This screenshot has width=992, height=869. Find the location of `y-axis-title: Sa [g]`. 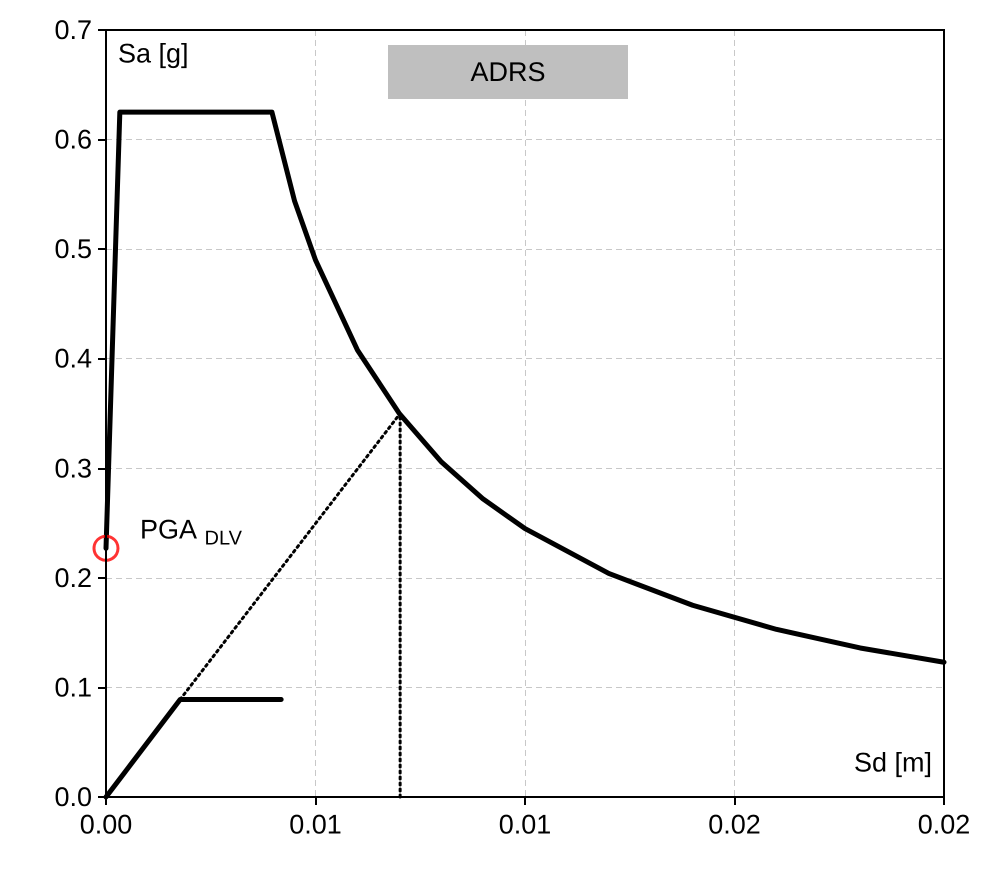

y-axis-title: Sa [g] is located at coordinates (153, 53).